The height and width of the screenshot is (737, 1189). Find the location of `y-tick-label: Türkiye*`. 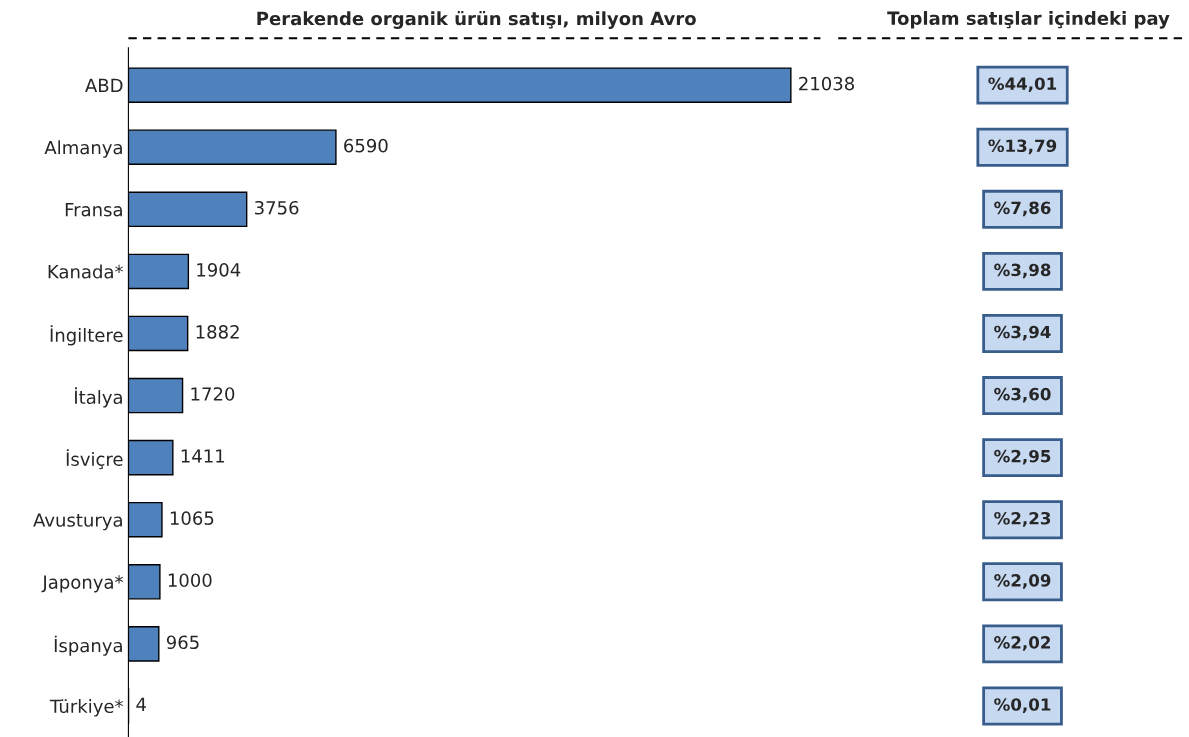

y-tick-label: Türkiye* is located at coordinates (86, 708).